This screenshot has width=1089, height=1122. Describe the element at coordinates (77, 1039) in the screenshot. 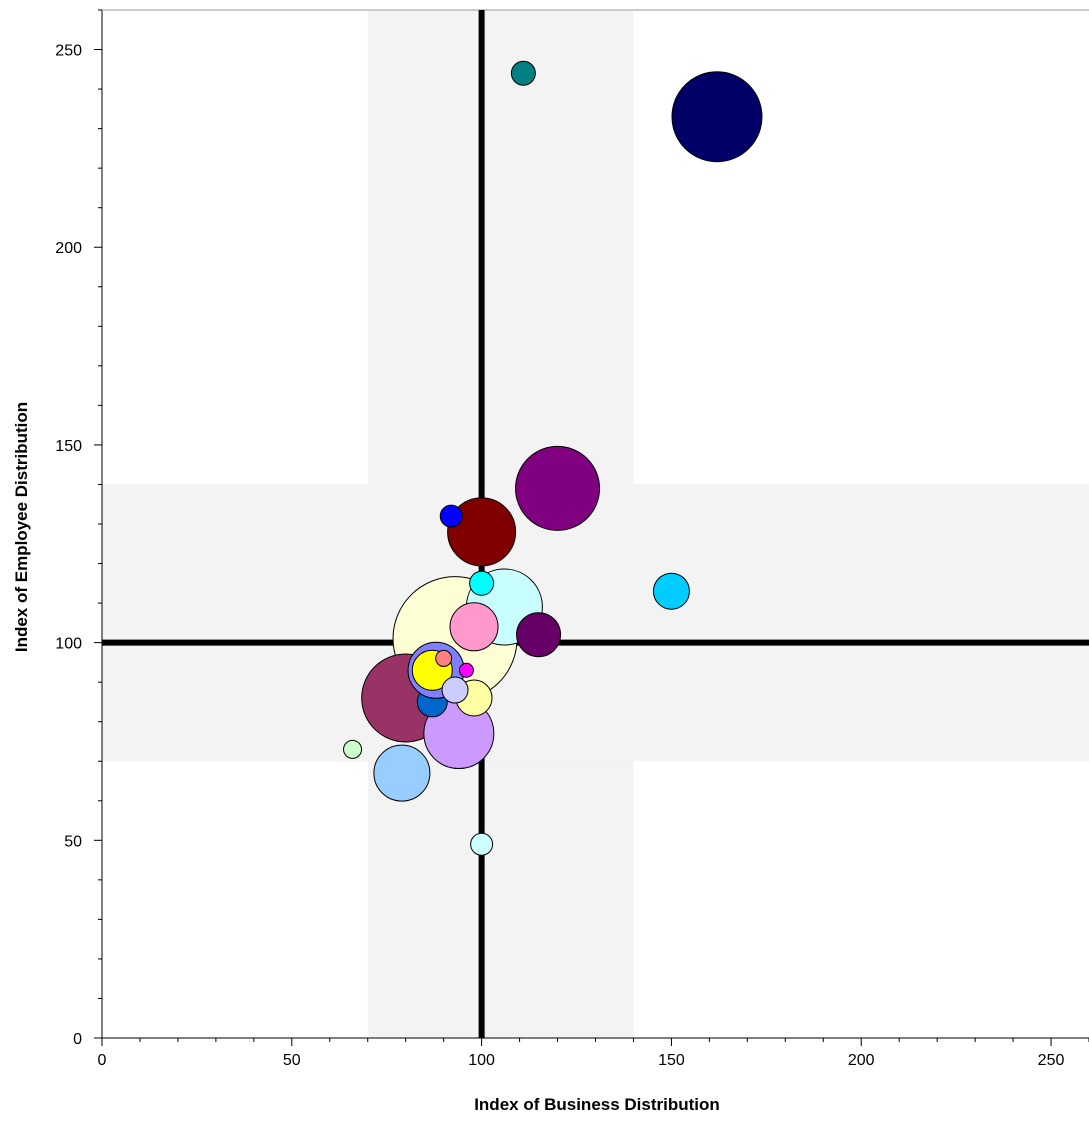

I see `y-tick-label: 0` at that location.